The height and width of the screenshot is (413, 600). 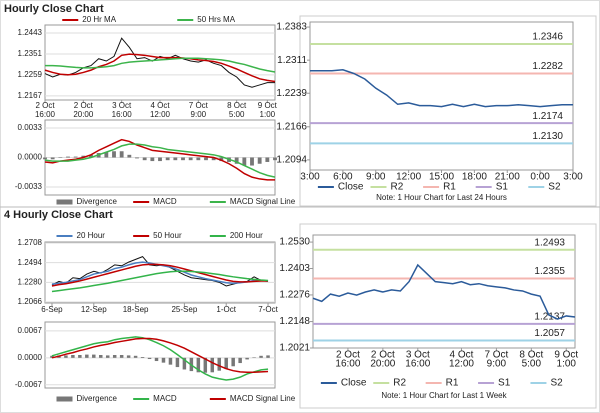 I want to click on y-tick-label: 1.2403, so click(x=294, y=268).